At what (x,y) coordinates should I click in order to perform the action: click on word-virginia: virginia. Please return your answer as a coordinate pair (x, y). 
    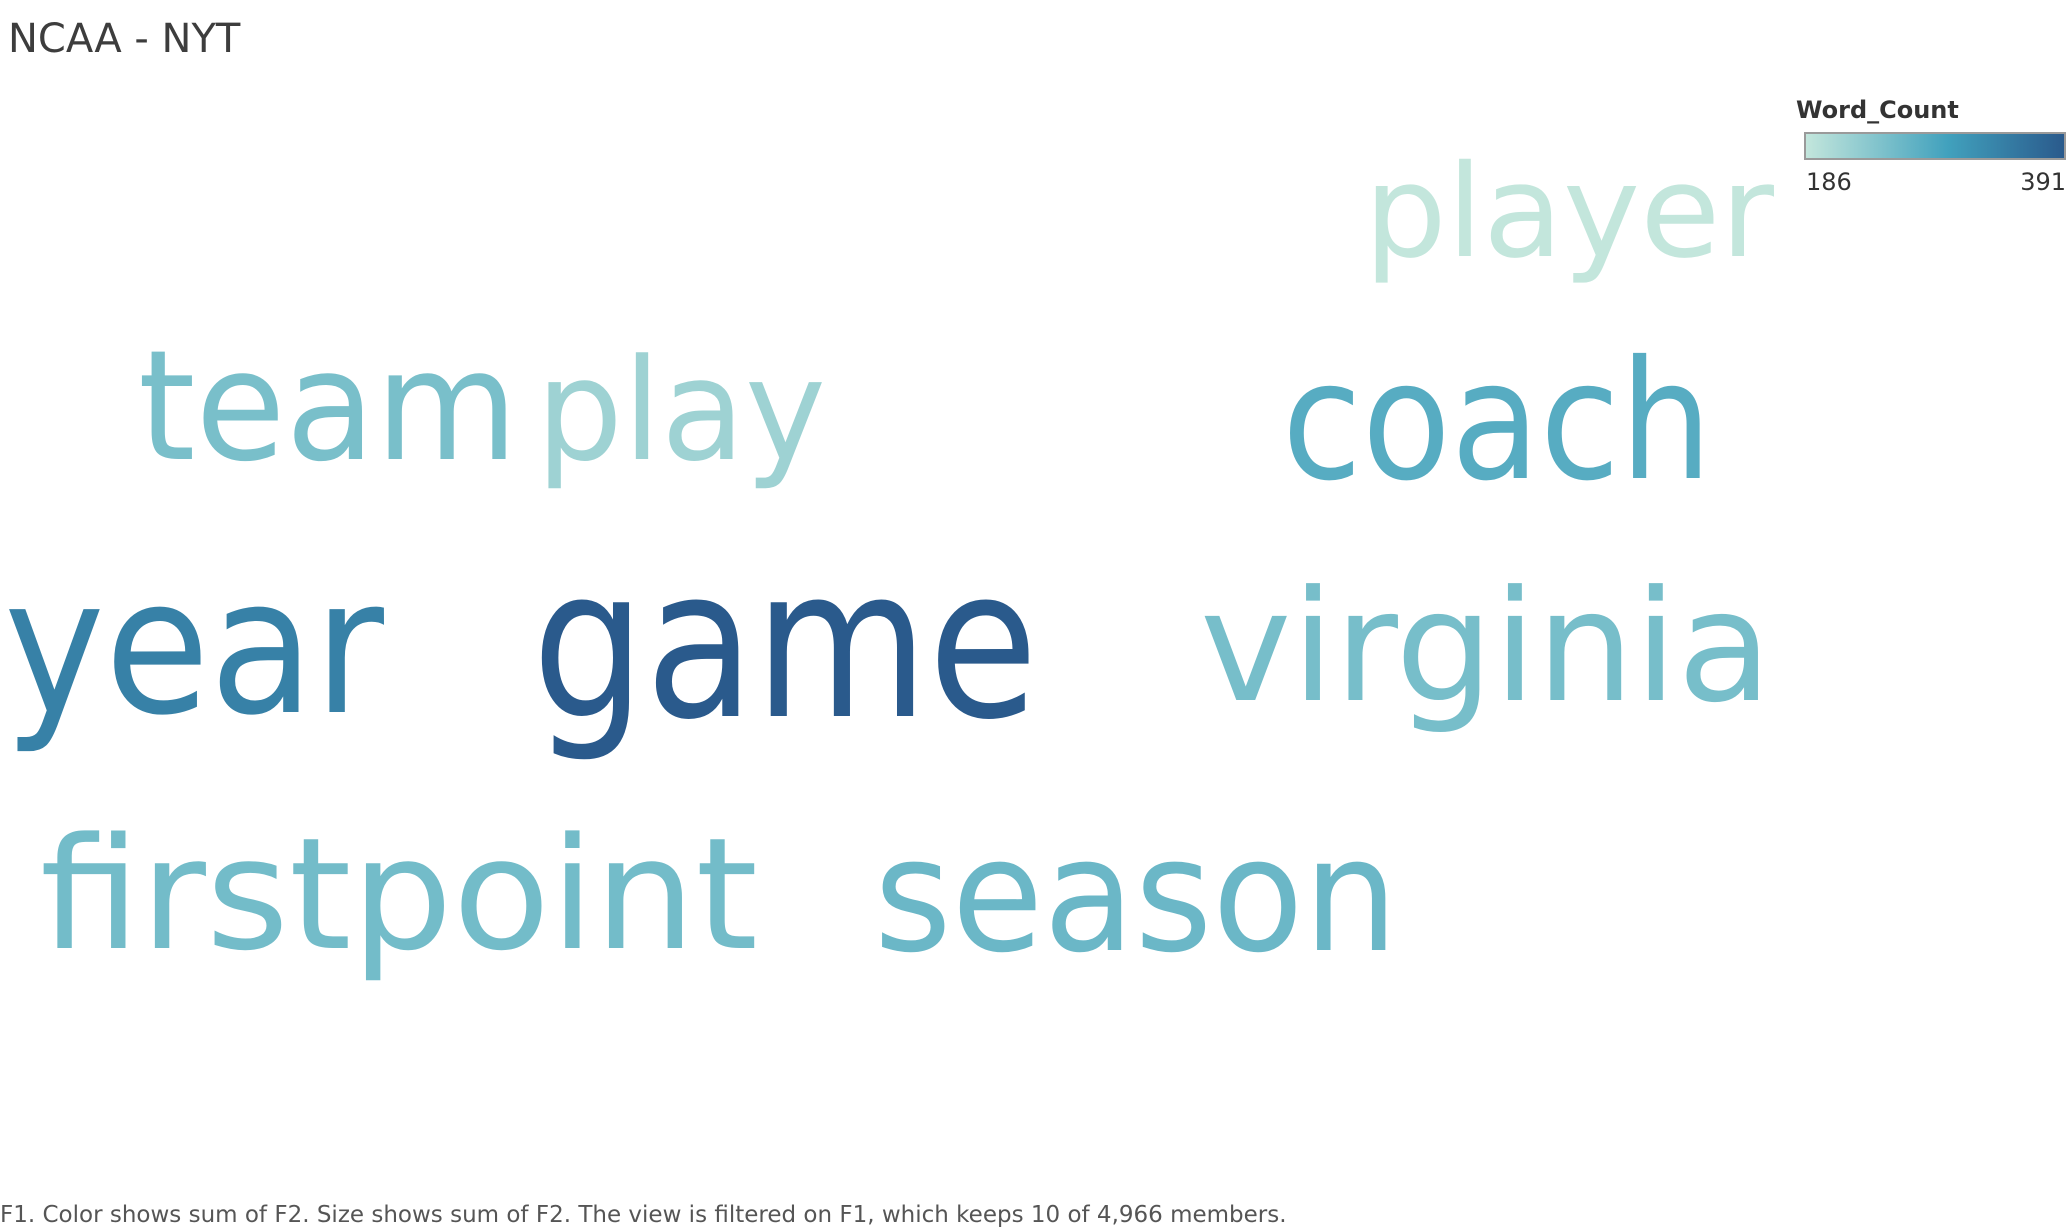
    Looking at the image, I should click on (1486, 647).